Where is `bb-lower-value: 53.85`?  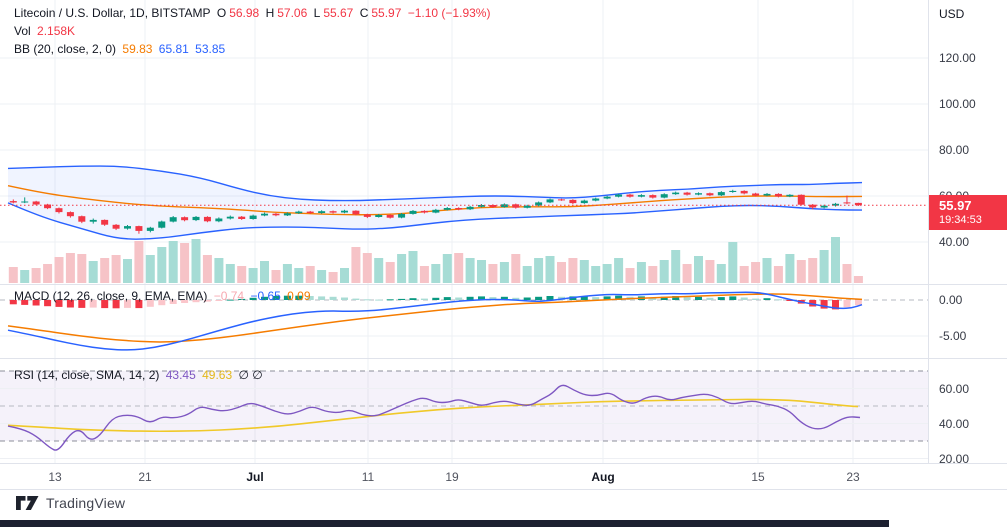
bb-lower-value: 53.85 is located at coordinates (210, 49).